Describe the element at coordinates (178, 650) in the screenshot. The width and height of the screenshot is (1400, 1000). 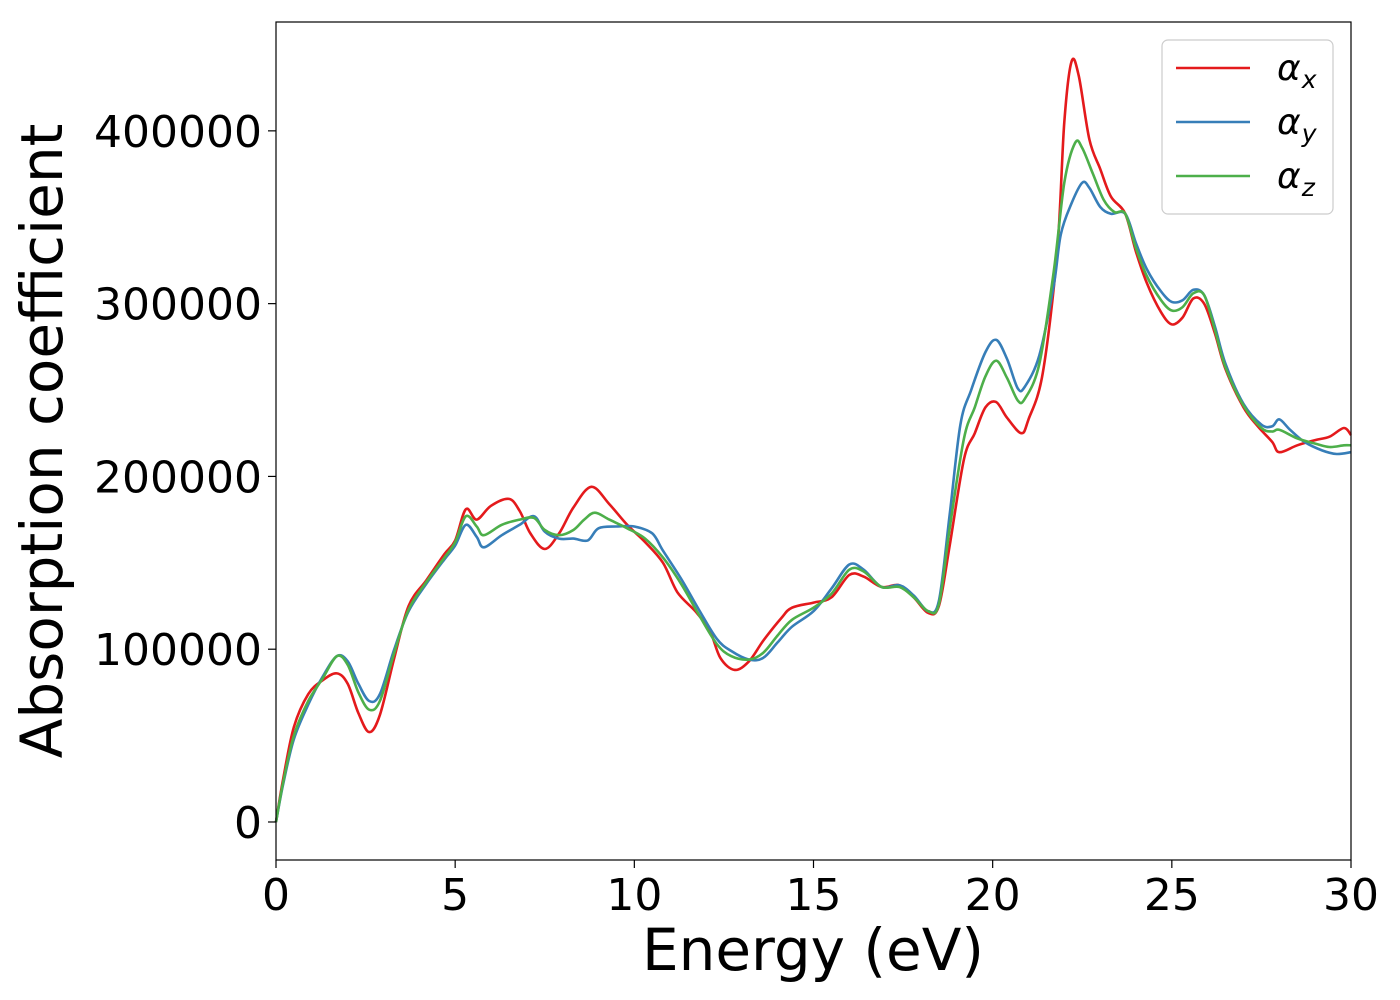
I see `y-tick-label: 100000` at that location.